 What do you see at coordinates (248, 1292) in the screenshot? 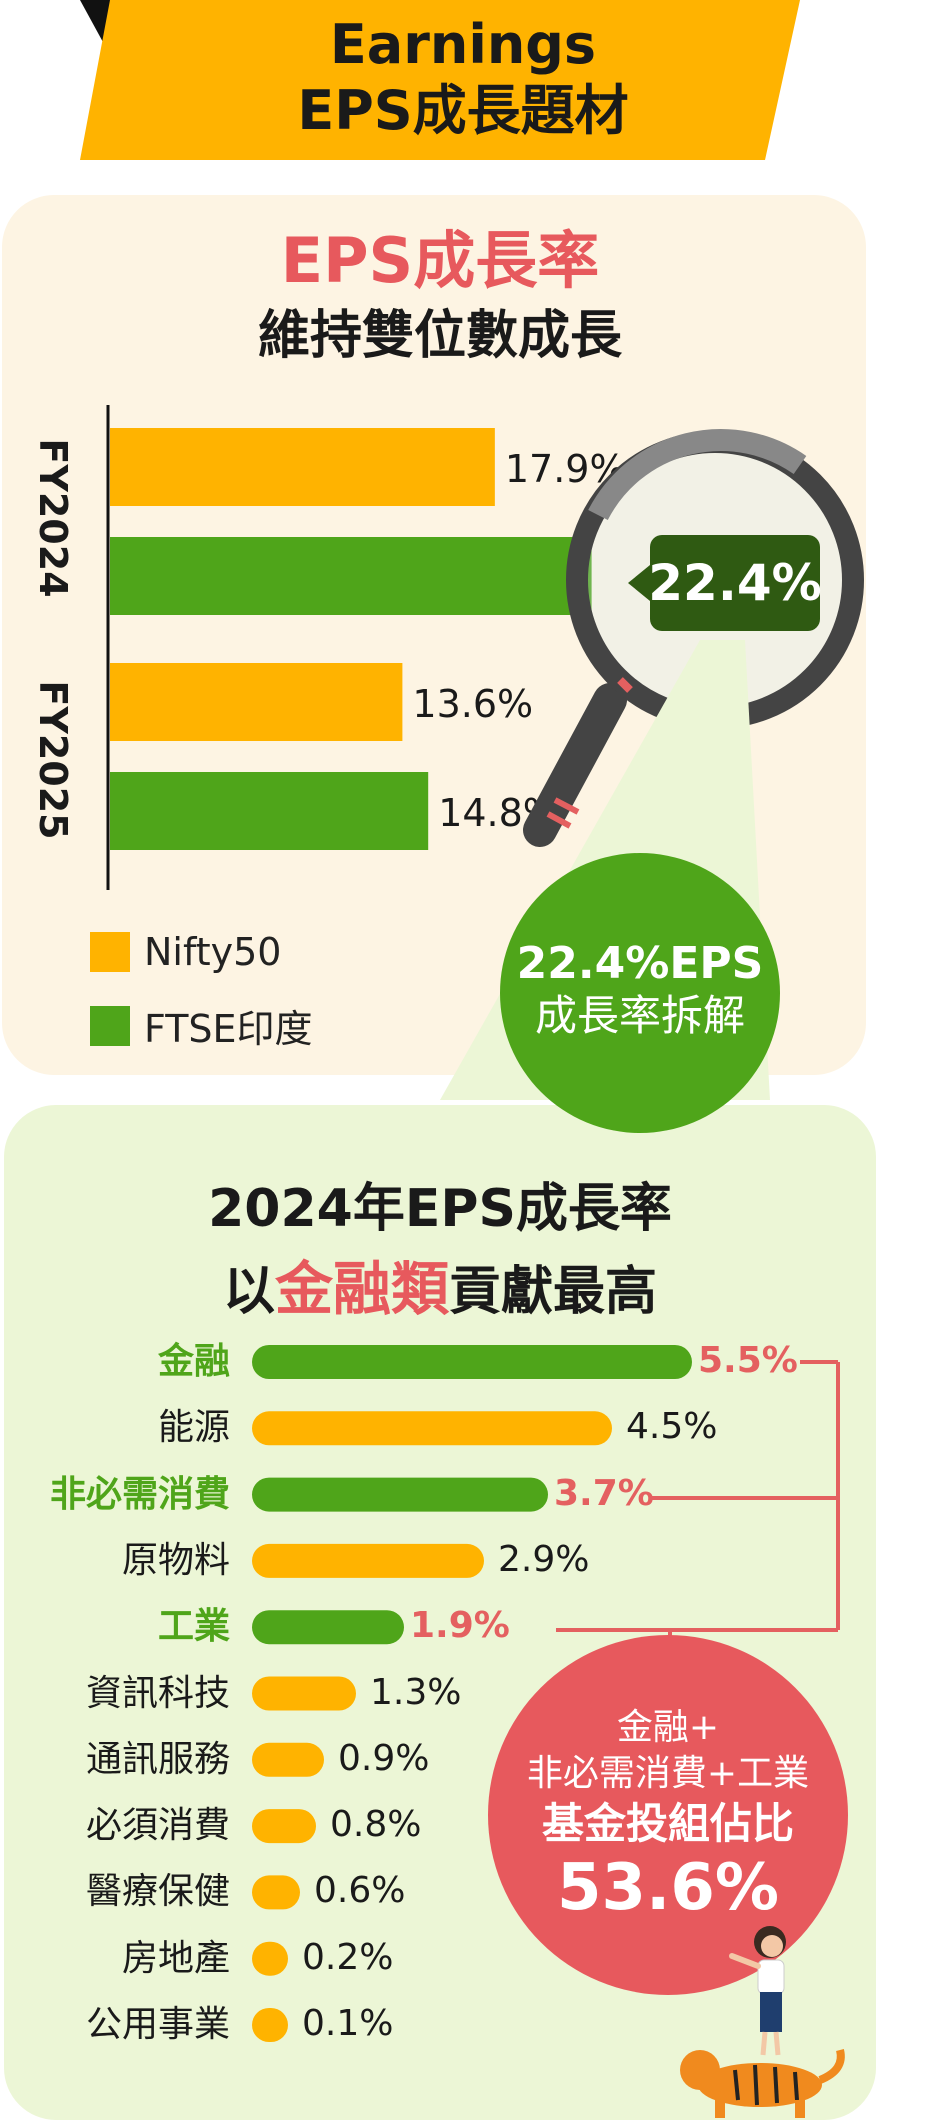
I see `section2-title-pre: 以` at bounding box center [248, 1292].